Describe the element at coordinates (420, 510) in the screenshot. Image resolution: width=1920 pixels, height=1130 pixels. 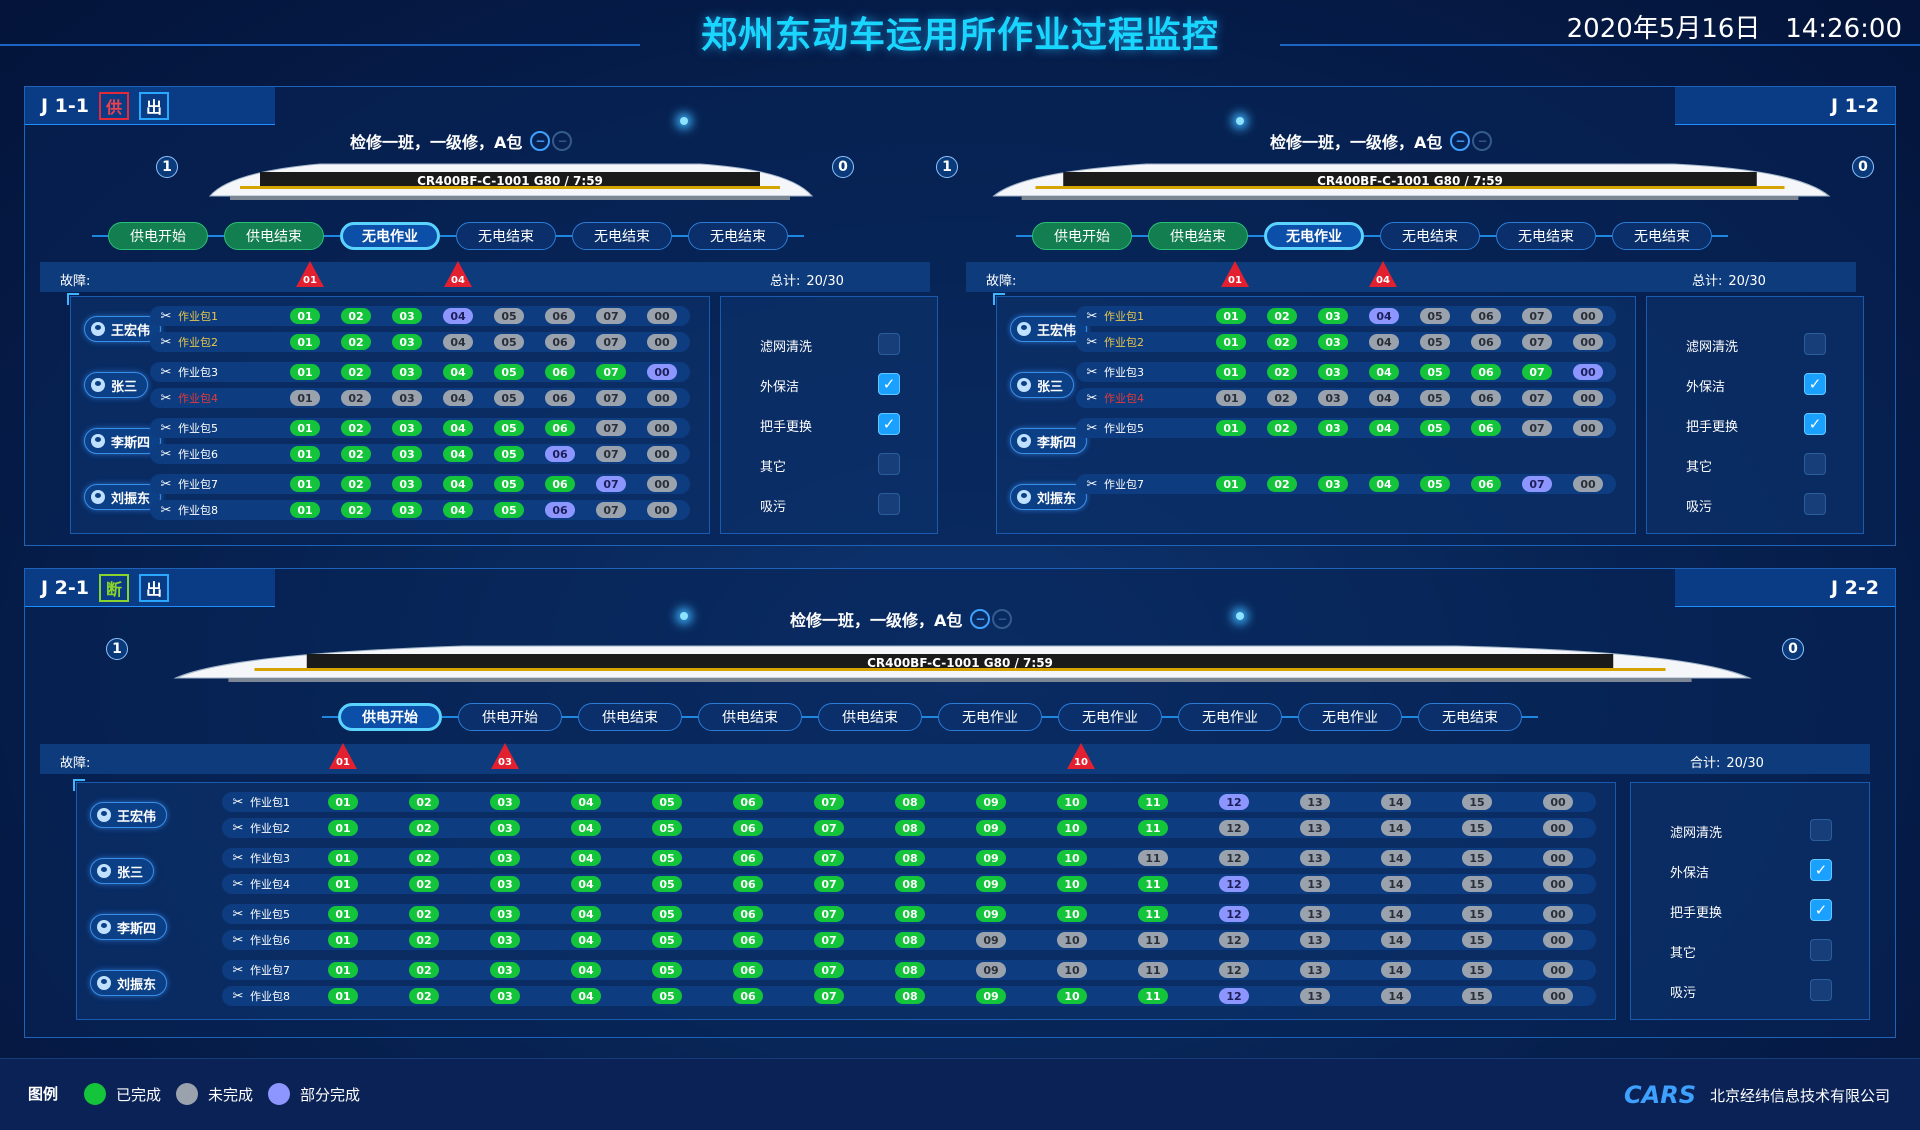
I see `work-package-row: ✂ 作业包8 01 02 03 04 05 06 07 00` at that location.